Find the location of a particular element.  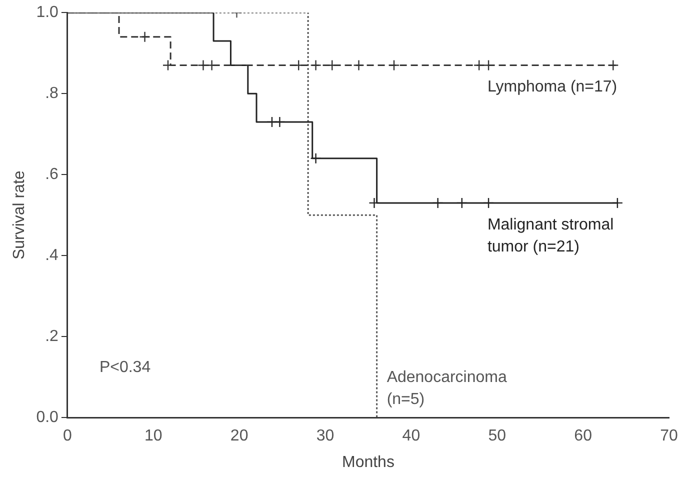

y-tick-label: .4 is located at coordinates (52, 255).